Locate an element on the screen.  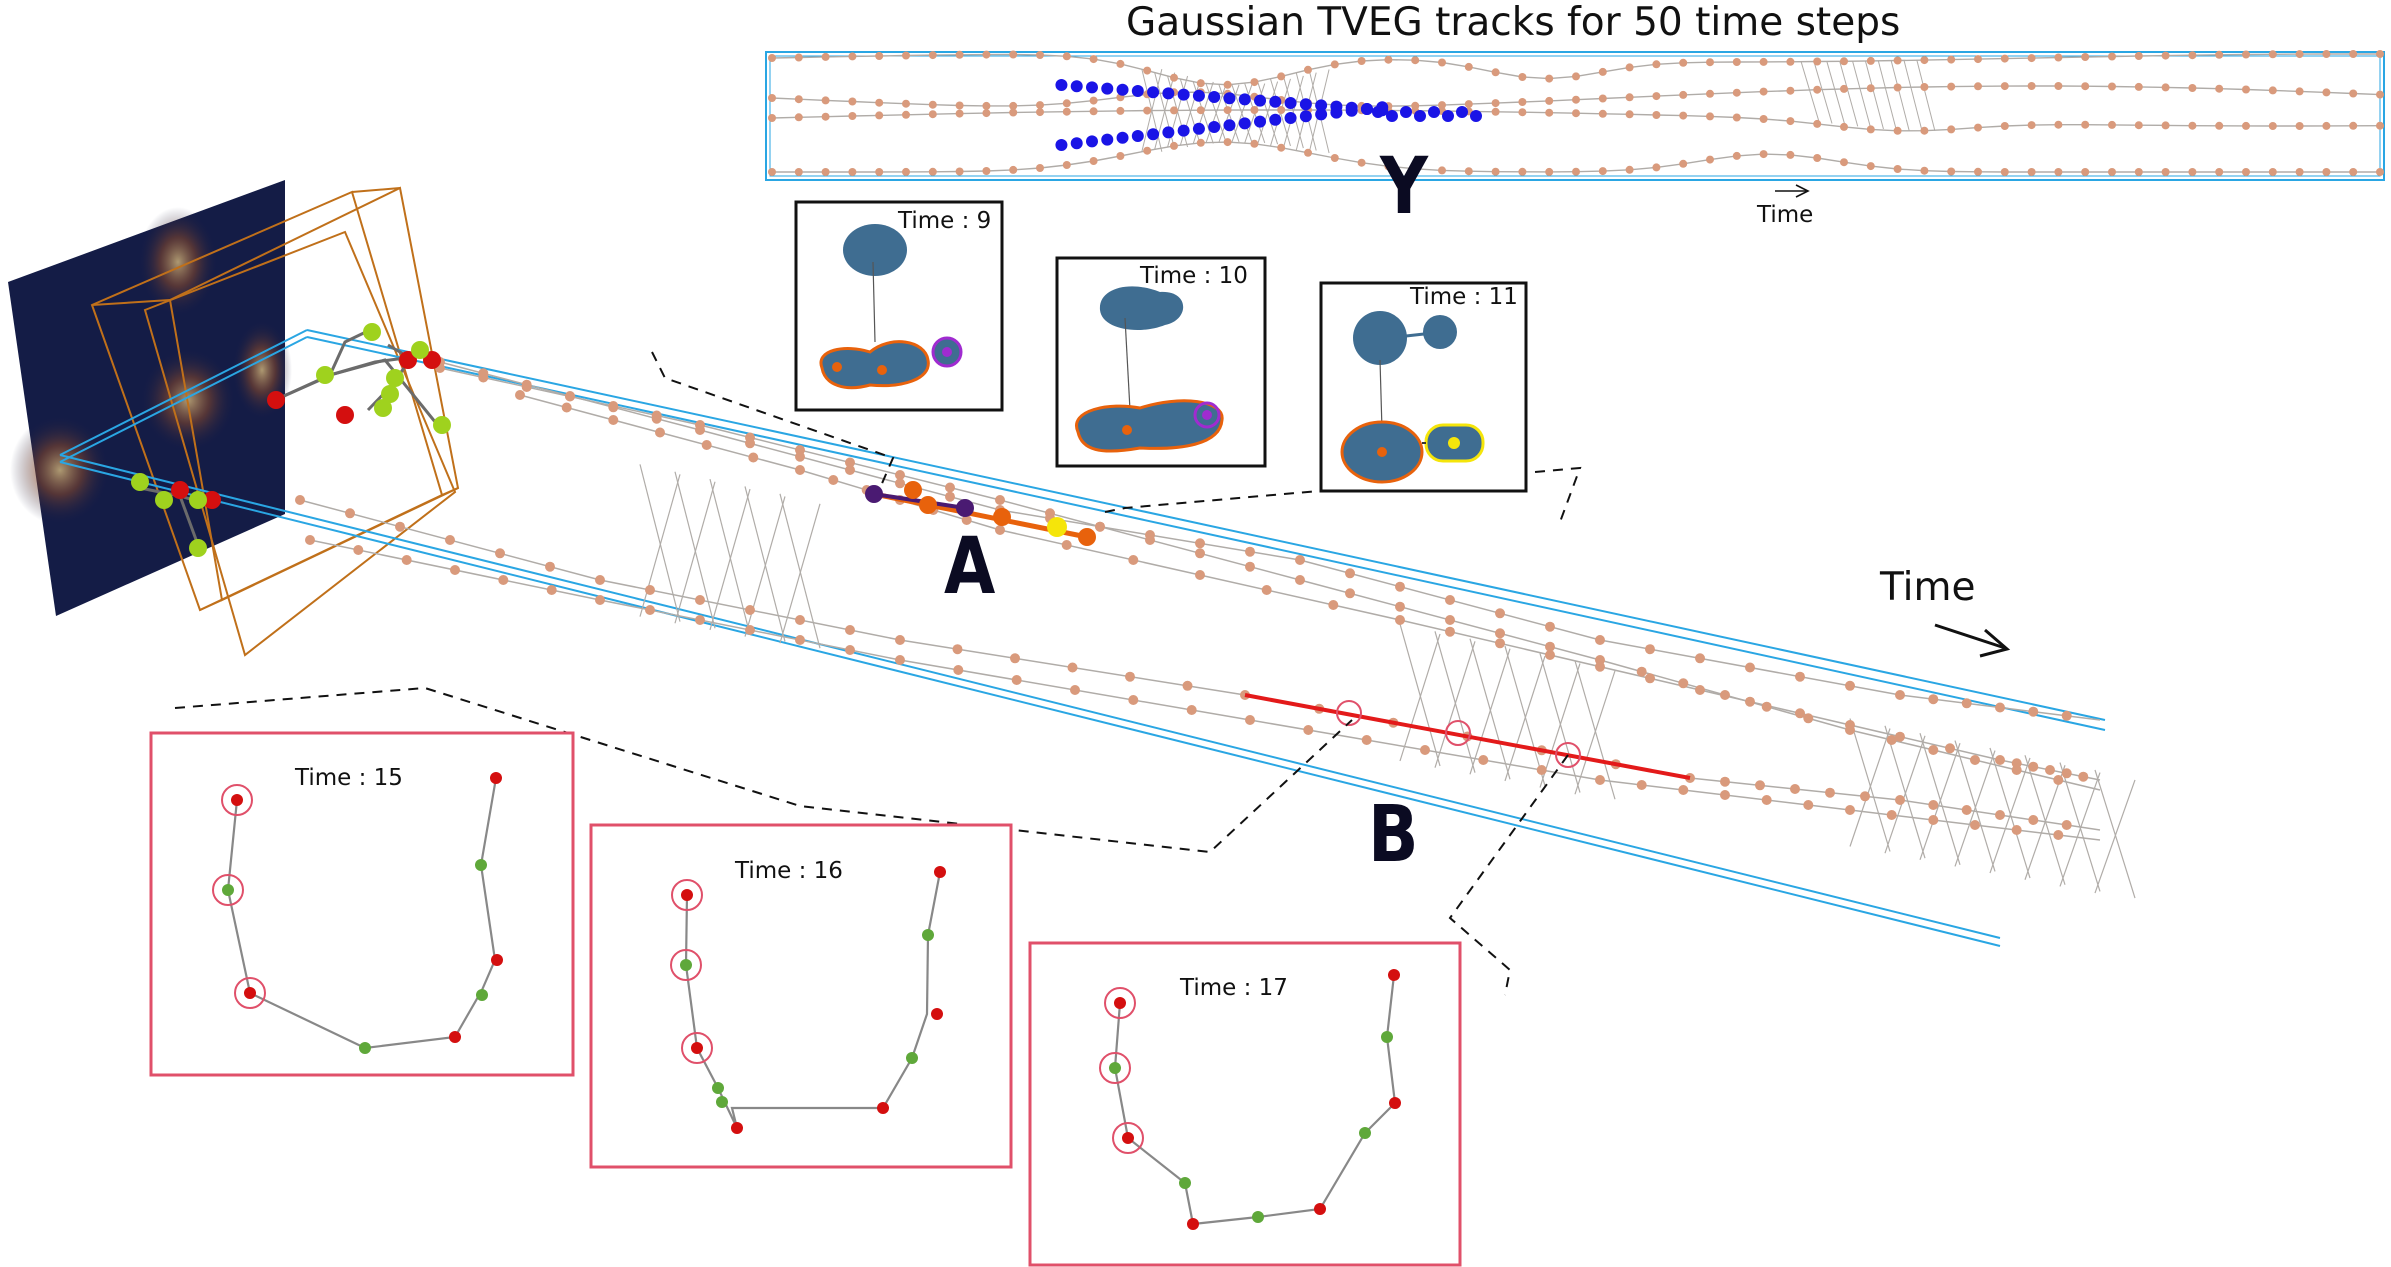
label-a: A is located at coordinates (970, 567).